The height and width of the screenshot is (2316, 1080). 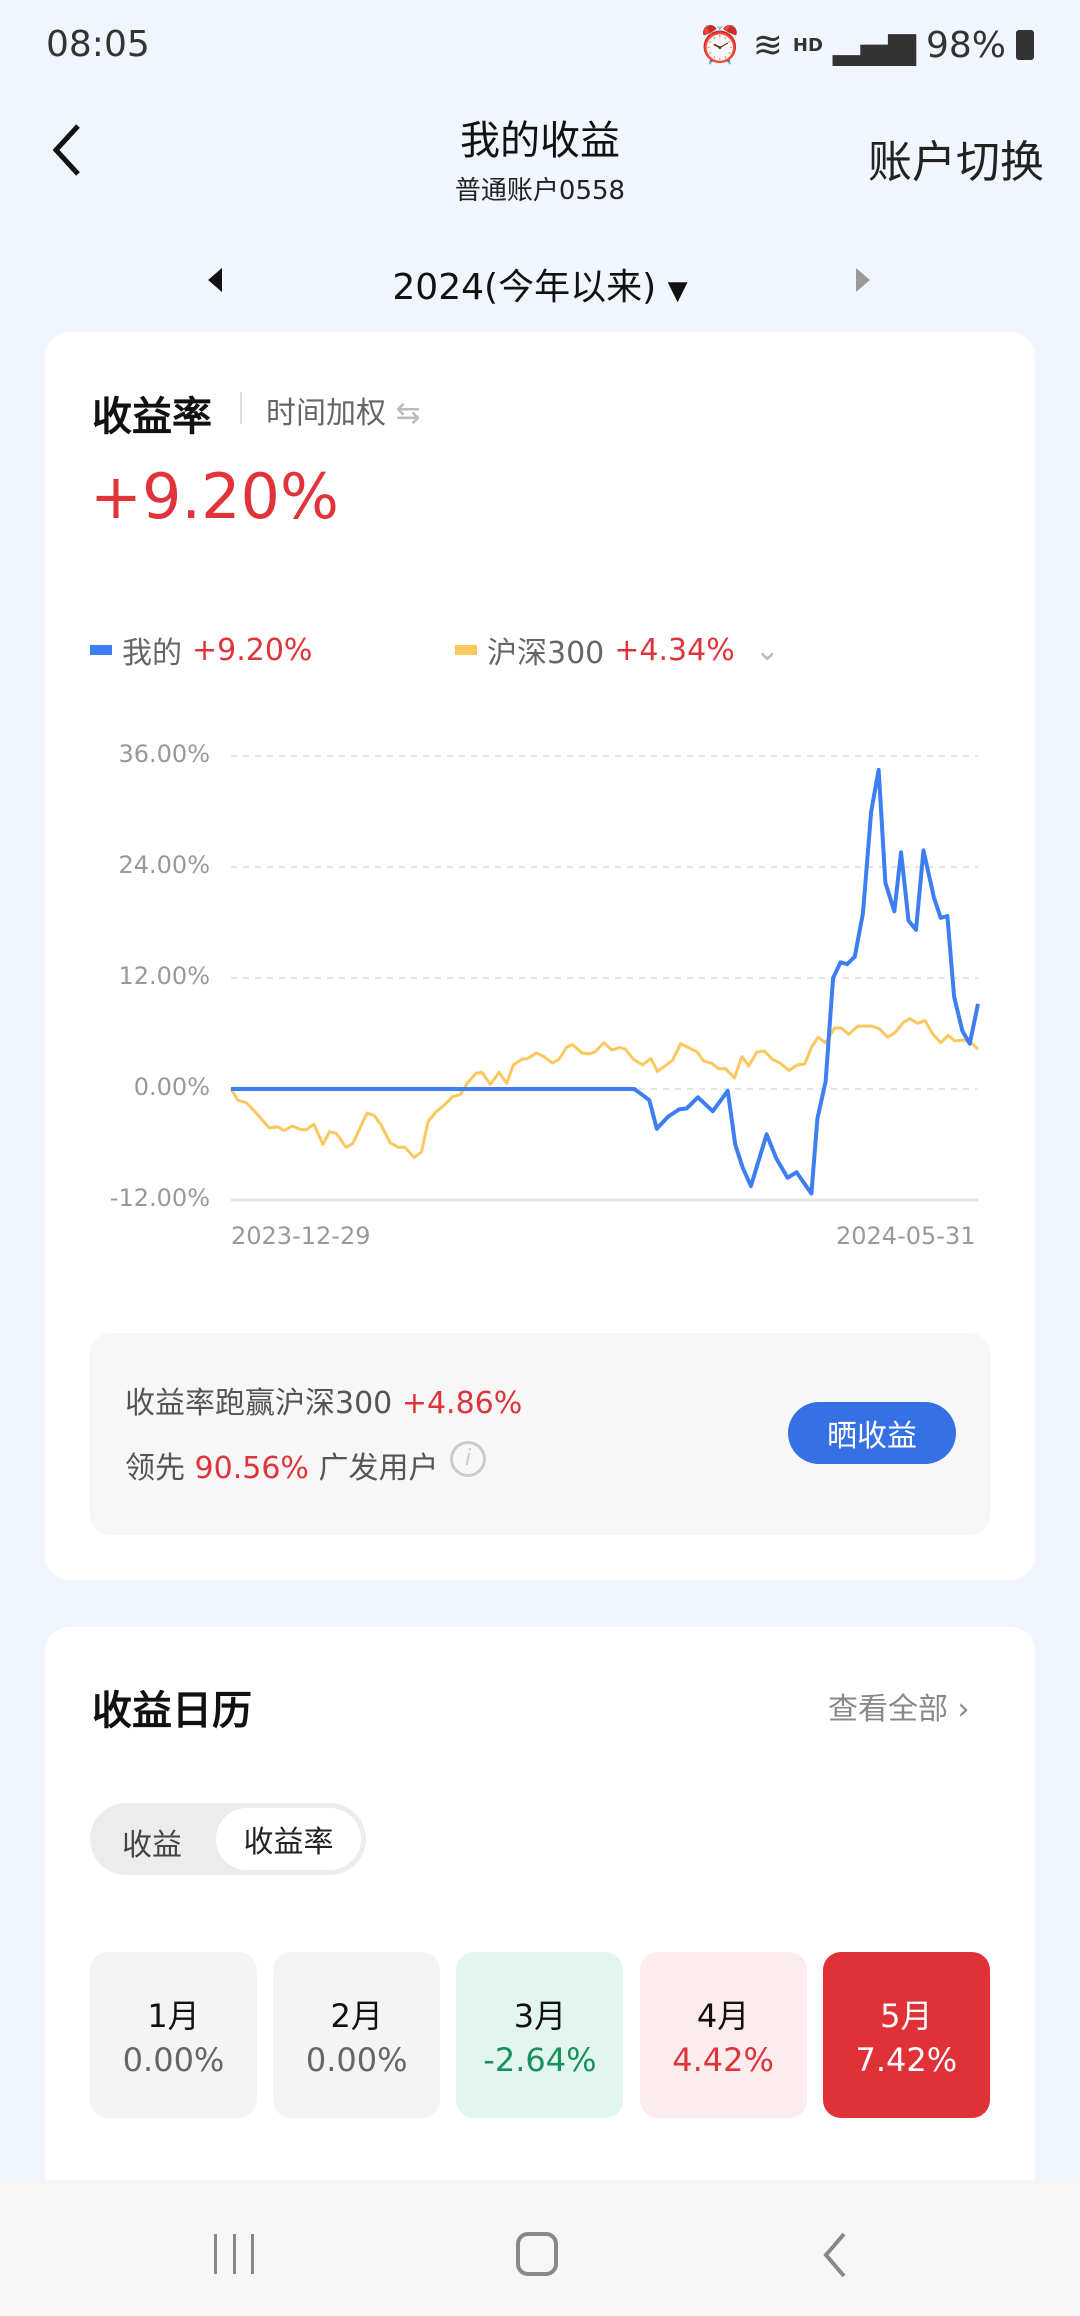 What do you see at coordinates (288, 1839) in the screenshot?
I see `tab-return-rate: 收益率` at bounding box center [288, 1839].